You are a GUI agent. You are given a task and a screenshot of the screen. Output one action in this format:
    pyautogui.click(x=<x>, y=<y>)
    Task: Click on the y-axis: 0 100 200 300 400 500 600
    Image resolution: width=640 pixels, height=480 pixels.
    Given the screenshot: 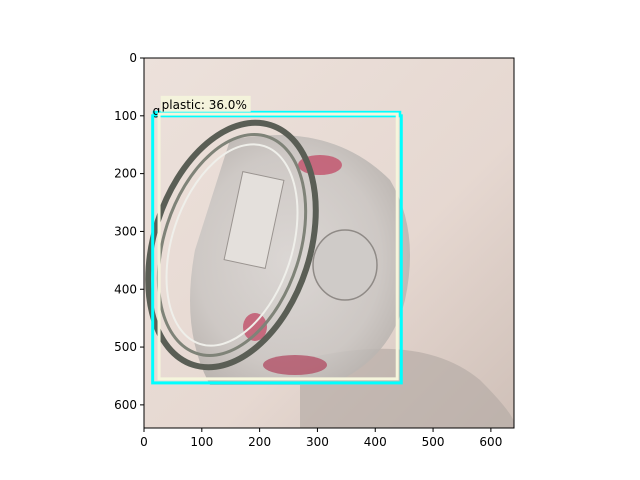 What is the action you would take?
    pyautogui.click(x=129, y=231)
    